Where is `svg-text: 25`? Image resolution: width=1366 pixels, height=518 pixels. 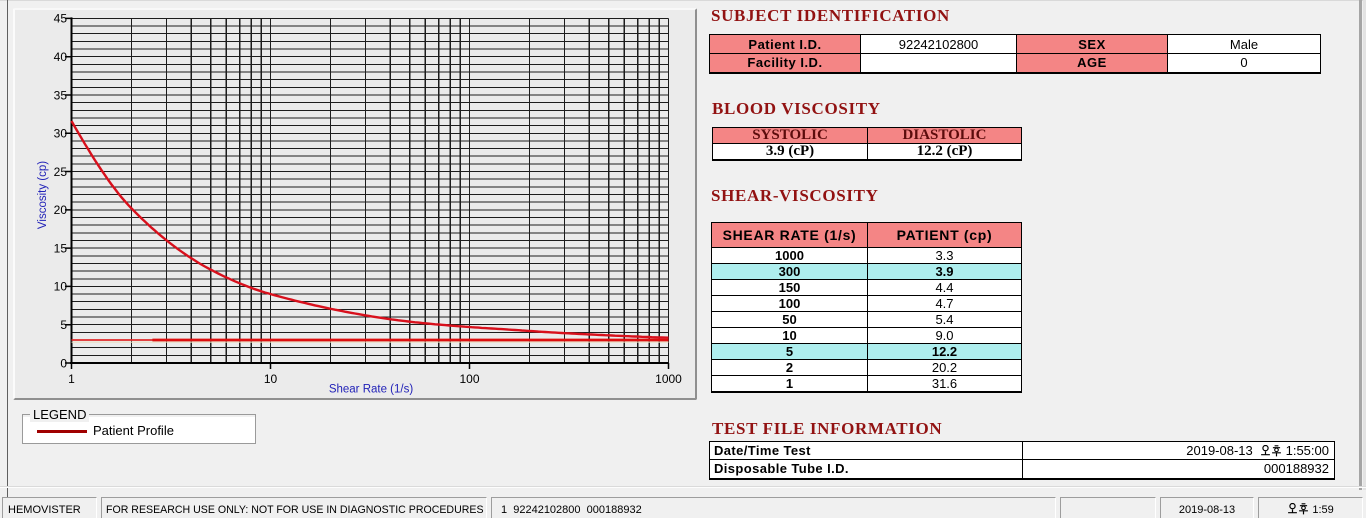 svg-text: 25 is located at coordinates (61, 172).